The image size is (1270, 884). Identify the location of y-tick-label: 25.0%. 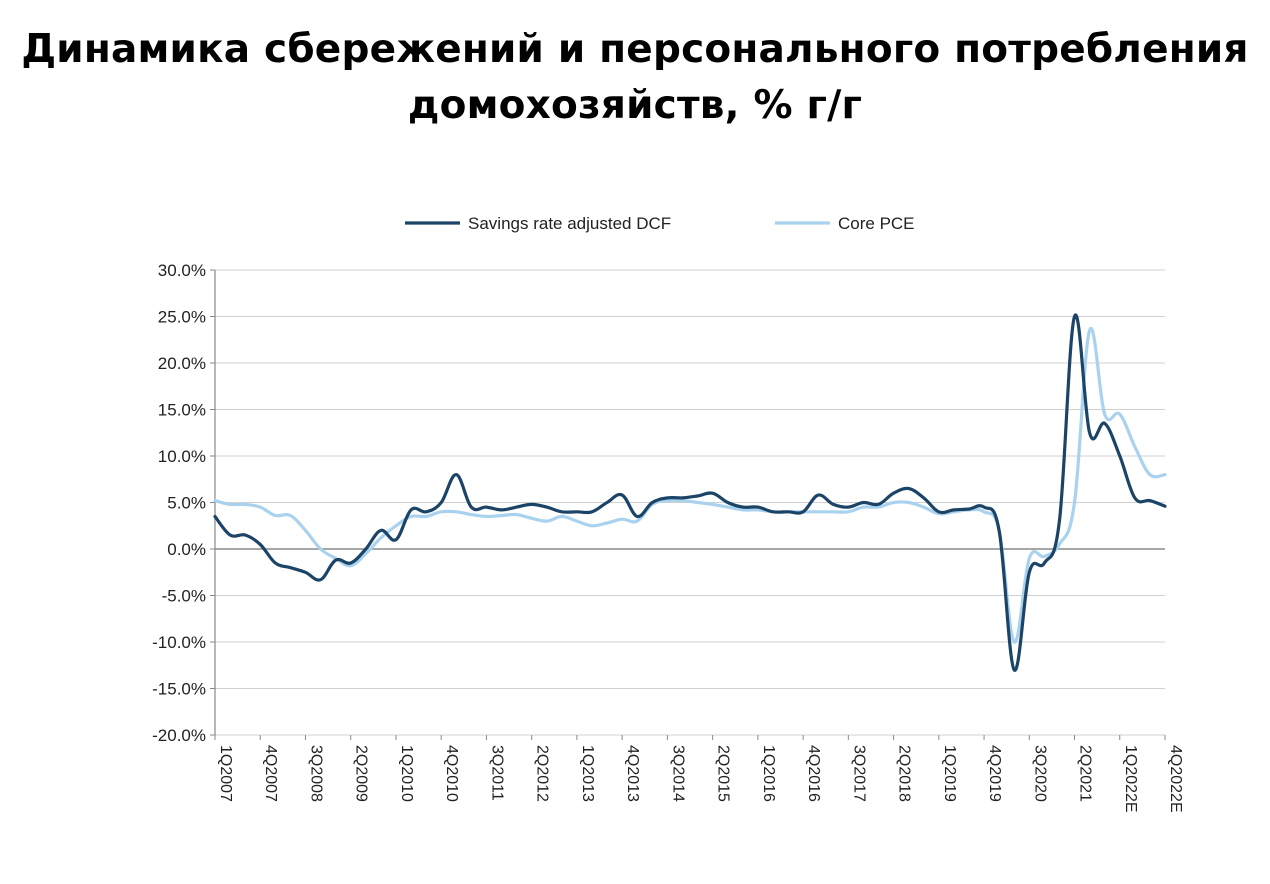
(182, 317).